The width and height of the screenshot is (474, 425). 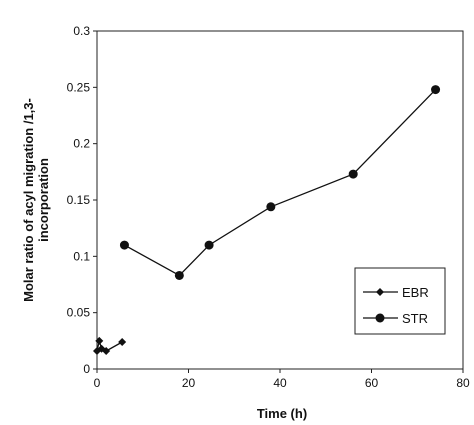 What do you see at coordinates (415, 318) in the screenshot?
I see `legend-label-str: STR` at bounding box center [415, 318].